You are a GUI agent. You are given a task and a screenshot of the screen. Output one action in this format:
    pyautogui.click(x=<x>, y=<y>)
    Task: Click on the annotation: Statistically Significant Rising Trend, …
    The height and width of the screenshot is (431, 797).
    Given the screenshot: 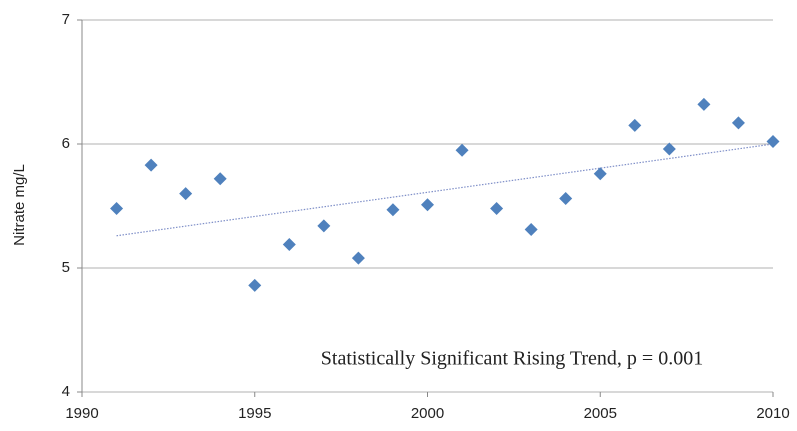 What is the action you would take?
    pyautogui.click(x=512, y=359)
    